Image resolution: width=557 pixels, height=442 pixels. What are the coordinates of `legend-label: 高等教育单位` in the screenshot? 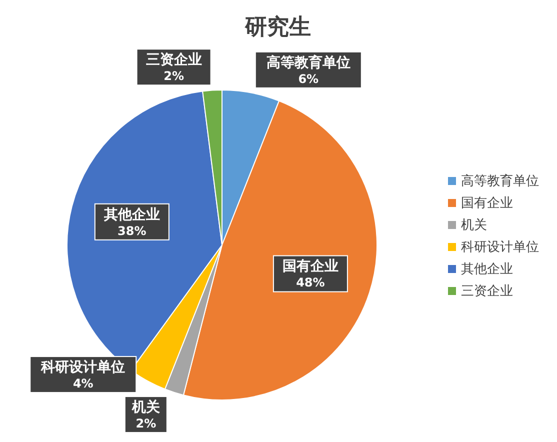 It's located at (500, 181).